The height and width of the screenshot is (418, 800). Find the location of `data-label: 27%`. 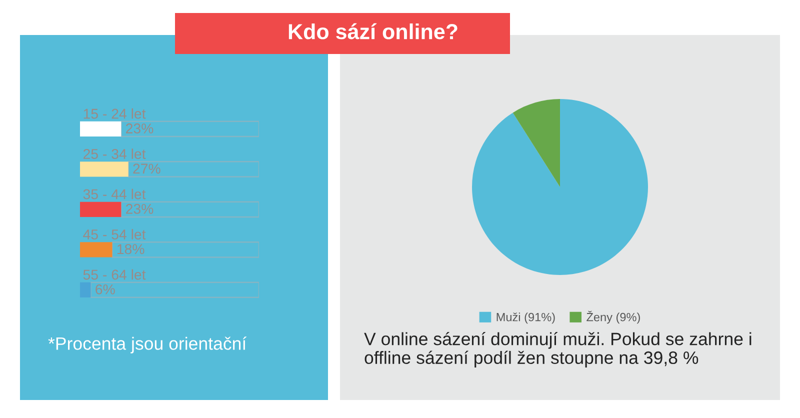

data-label: 27% is located at coordinates (146, 169).